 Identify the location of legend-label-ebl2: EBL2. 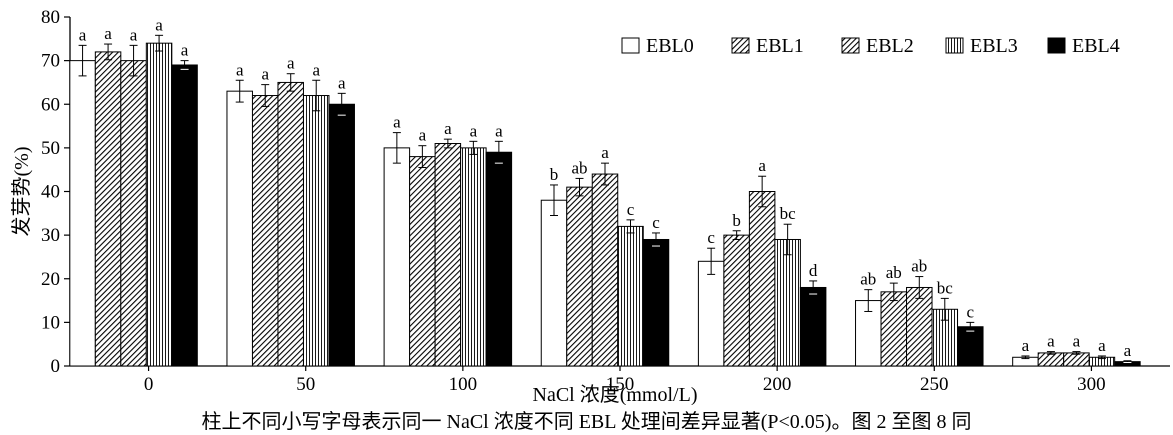
(890, 46).